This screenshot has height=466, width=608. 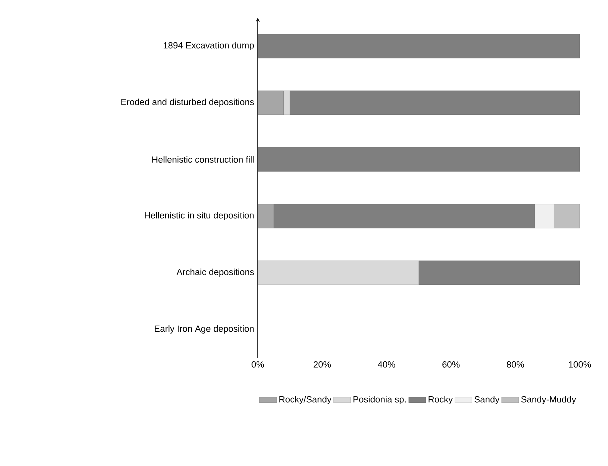 I want to click on legend-label: Rocky, so click(x=441, y=400).